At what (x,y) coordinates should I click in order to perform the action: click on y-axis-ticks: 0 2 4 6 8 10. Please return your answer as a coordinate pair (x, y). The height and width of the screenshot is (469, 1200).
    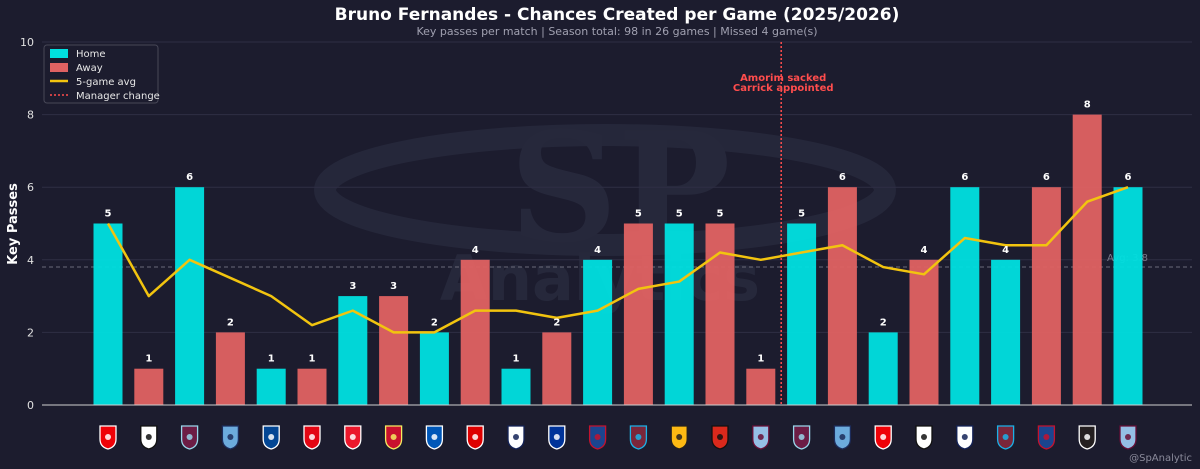
    Looking at the image, I should click on (27, 224).